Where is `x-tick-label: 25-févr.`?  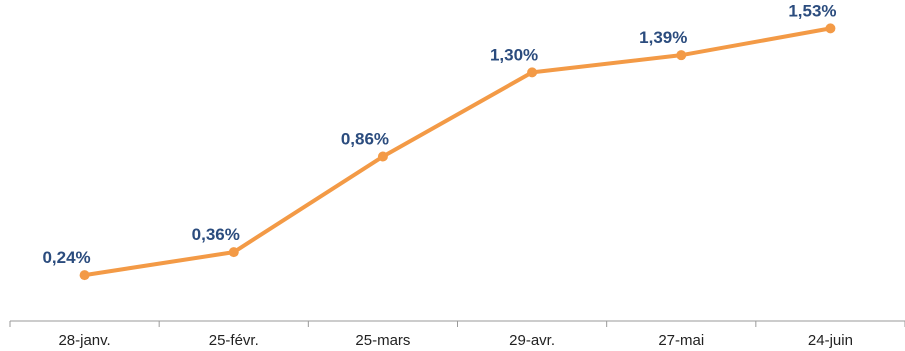 x-tick-label: 25-févr. is located at coordinates (234, 340).